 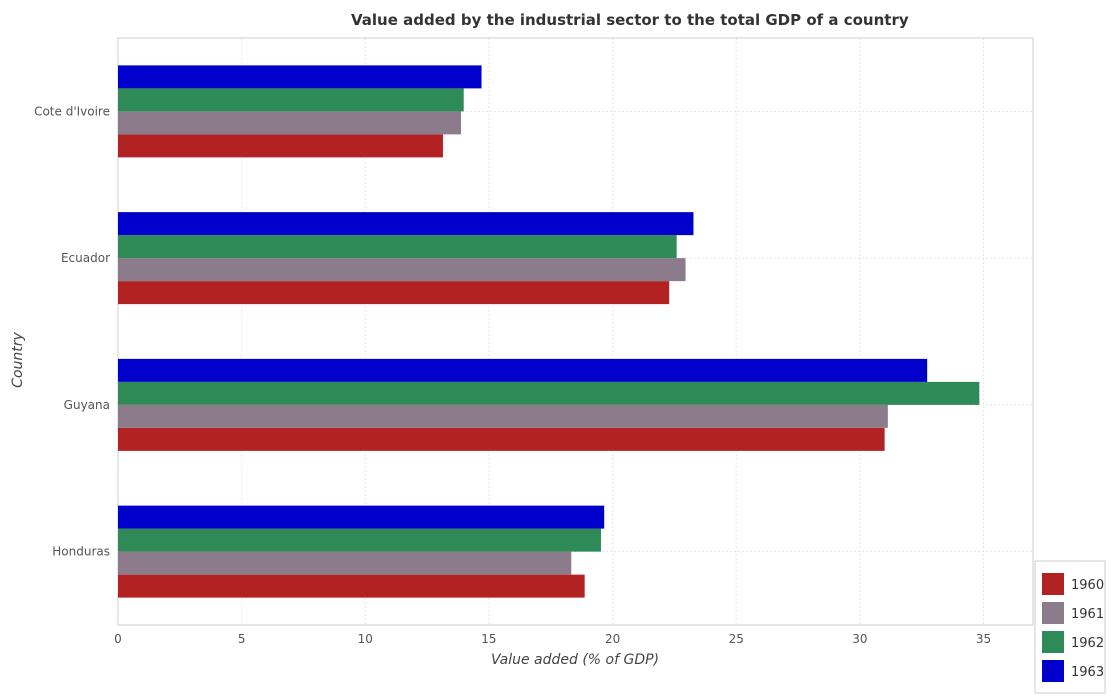 I want to click on y-axis-label: Country, so click(x=18, y=359).